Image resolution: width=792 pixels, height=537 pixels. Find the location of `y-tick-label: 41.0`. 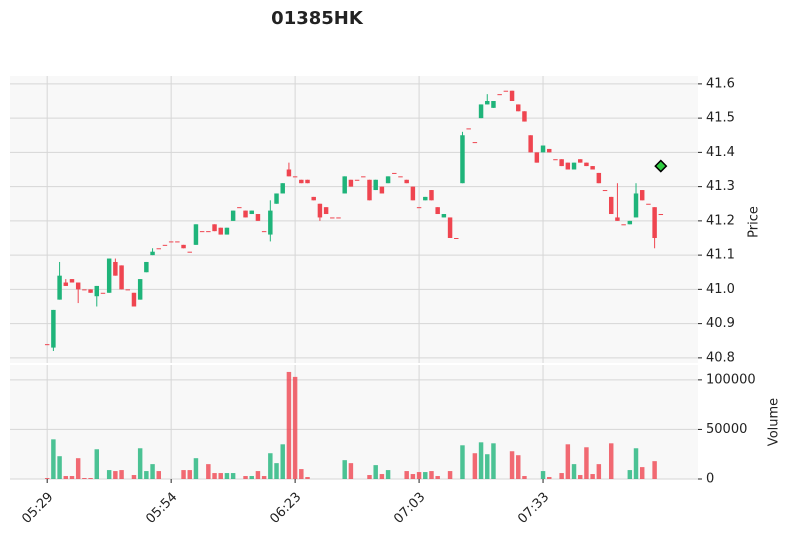

y-tick-label: 41.0 is located at coordinates (720, 289).